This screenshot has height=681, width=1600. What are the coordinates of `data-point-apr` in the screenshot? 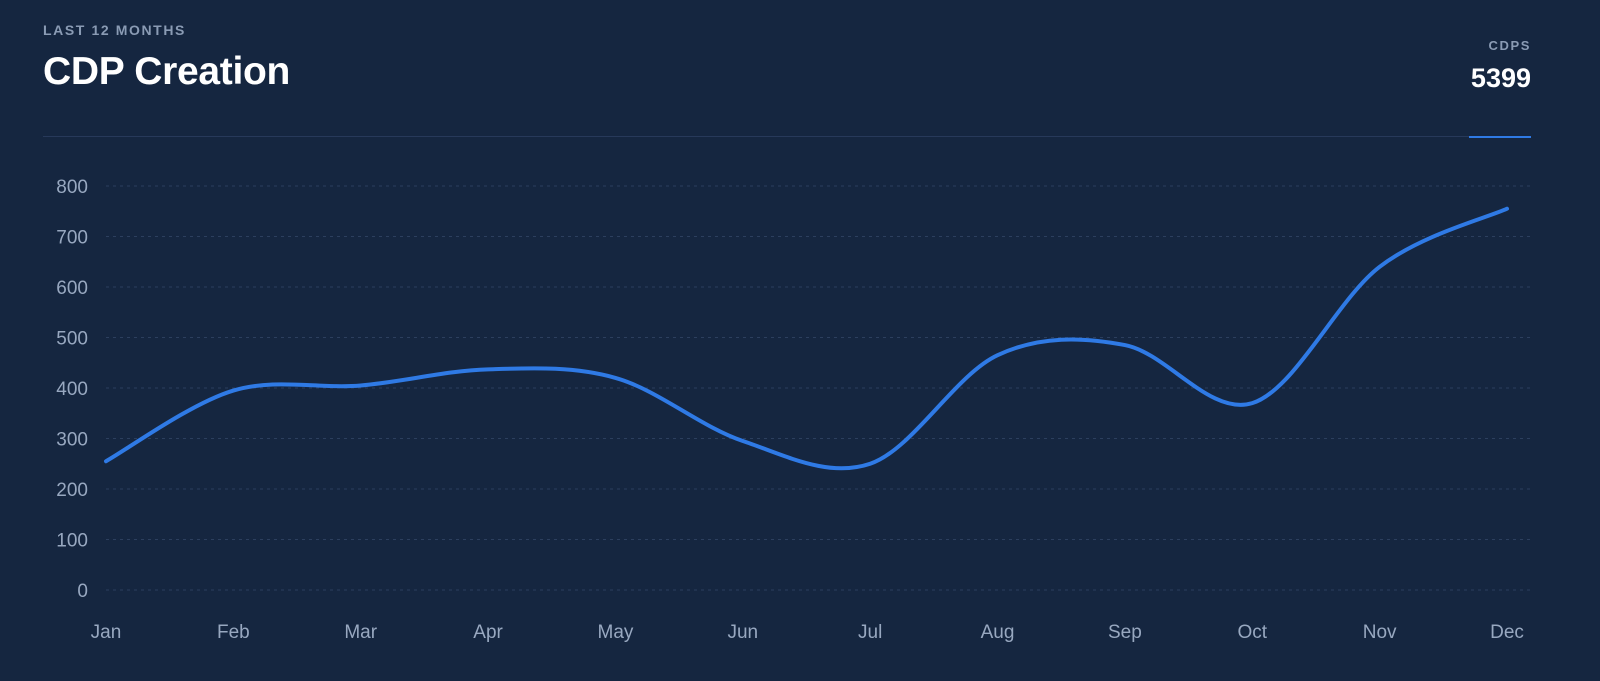 It's located at (488, 369).